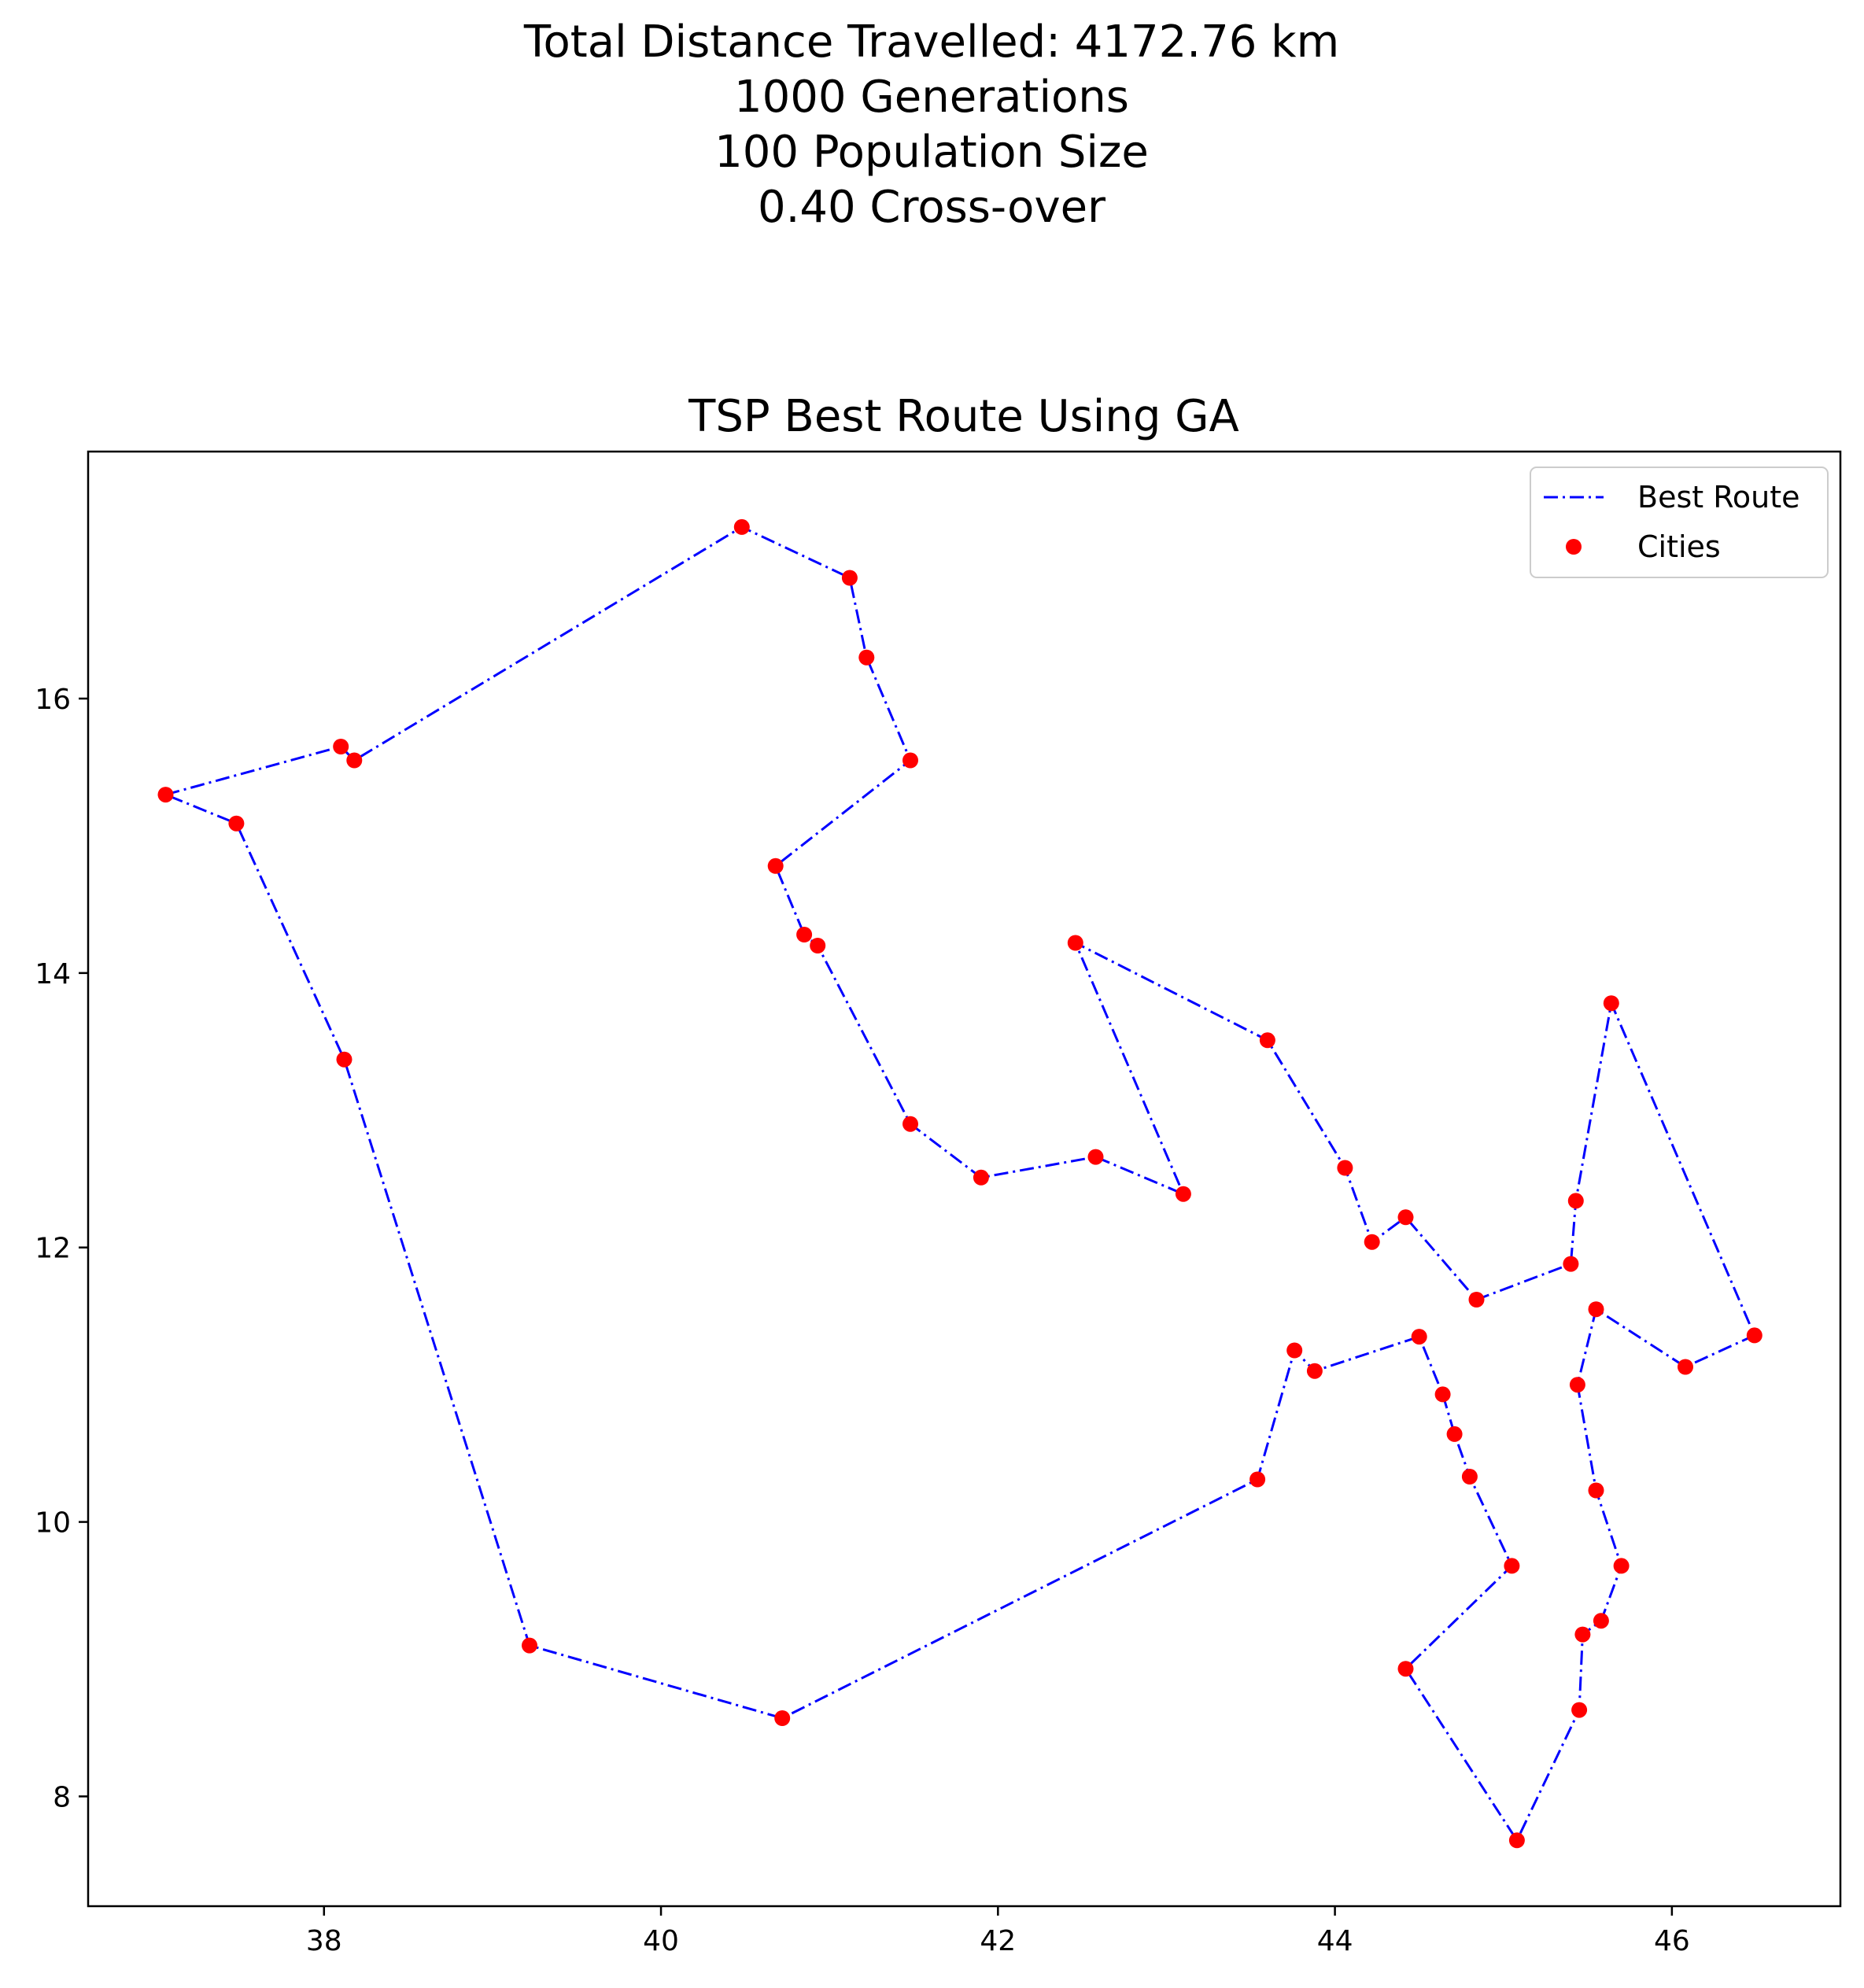 This screenshot has width=1864, height=1988. I want to click on y-tick-label: 8, so click(62, 1797).